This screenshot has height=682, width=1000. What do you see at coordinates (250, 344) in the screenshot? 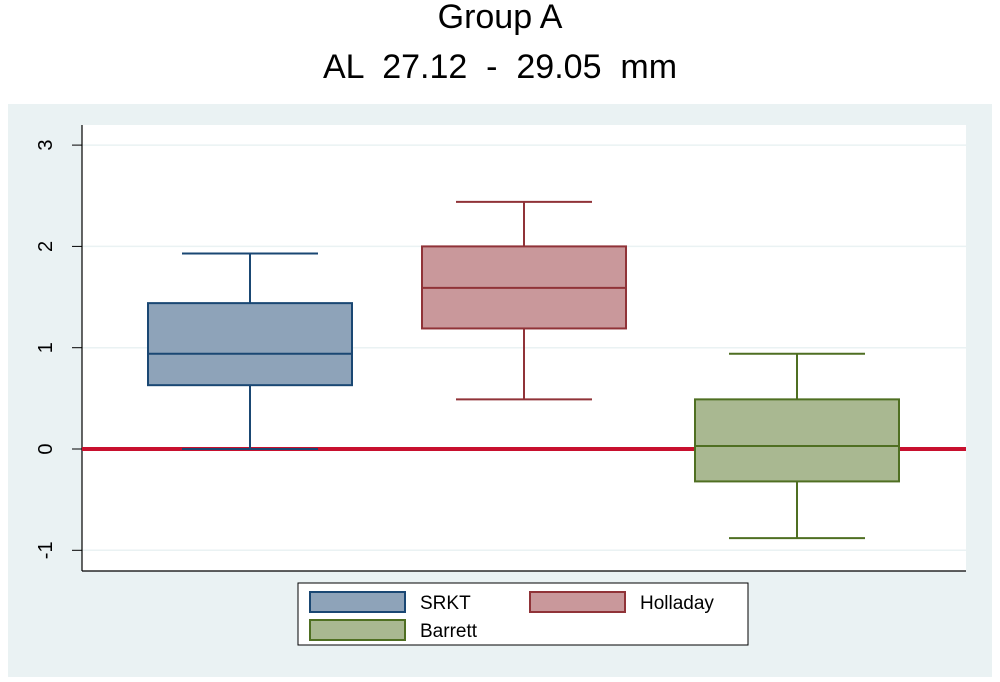
I see `box-srkt` at bounding box center [250, 344].